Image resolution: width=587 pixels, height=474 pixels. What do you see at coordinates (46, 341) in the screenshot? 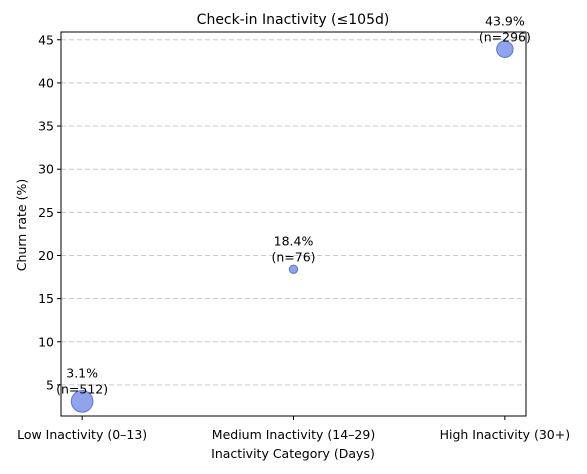
I see `y-tick-label: 10` at bounding box center [46, 341].